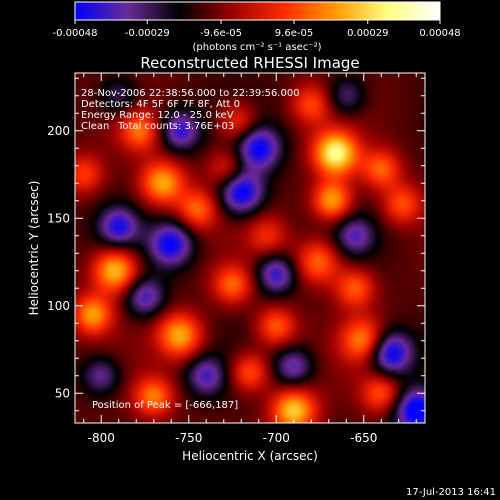 The image size is (500, 500). I want to click on colorbar-tick-label: -0.00029, so click(147, 33).